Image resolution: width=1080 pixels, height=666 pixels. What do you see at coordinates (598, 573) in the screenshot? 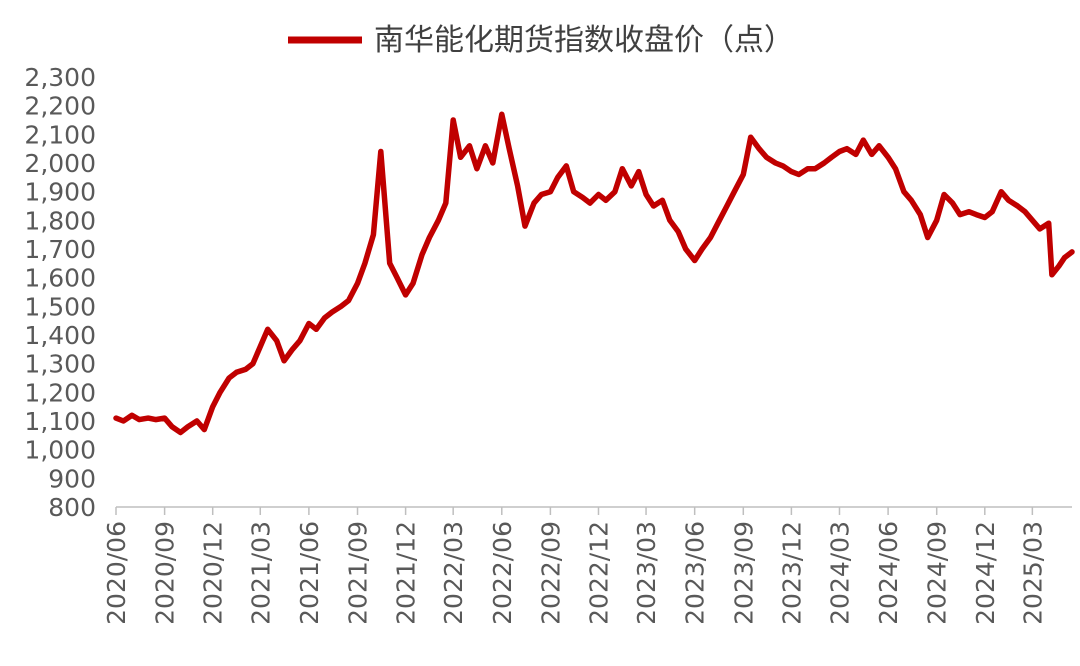
I see `x-tick-label: 2022/12` at bounding box center [598, 573].